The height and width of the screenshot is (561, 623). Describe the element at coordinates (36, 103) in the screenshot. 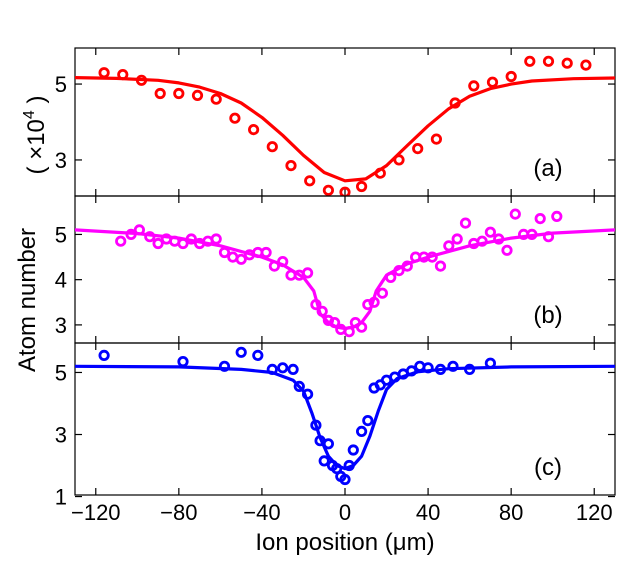

I see `y-axis-unit-suffix: )` at that location.